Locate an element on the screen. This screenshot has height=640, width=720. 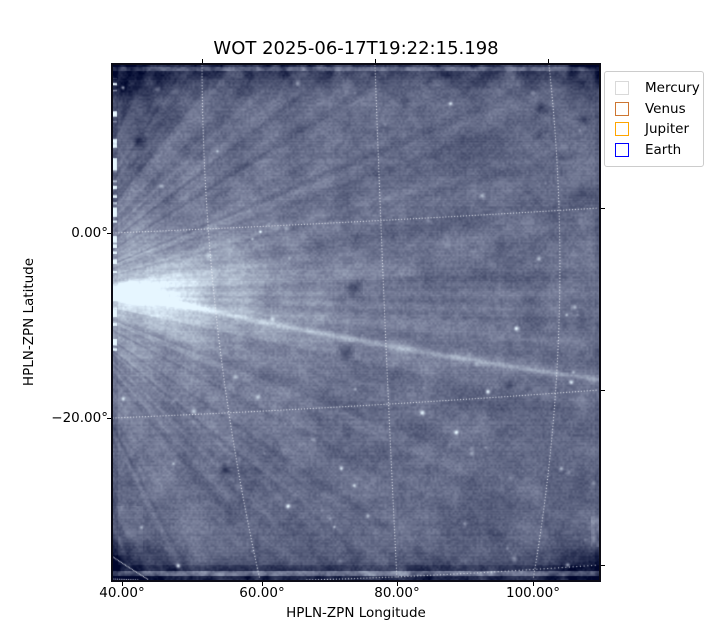
x-axis-label: HPLN-ZPN Longitude is located at coordinates (356, 613).